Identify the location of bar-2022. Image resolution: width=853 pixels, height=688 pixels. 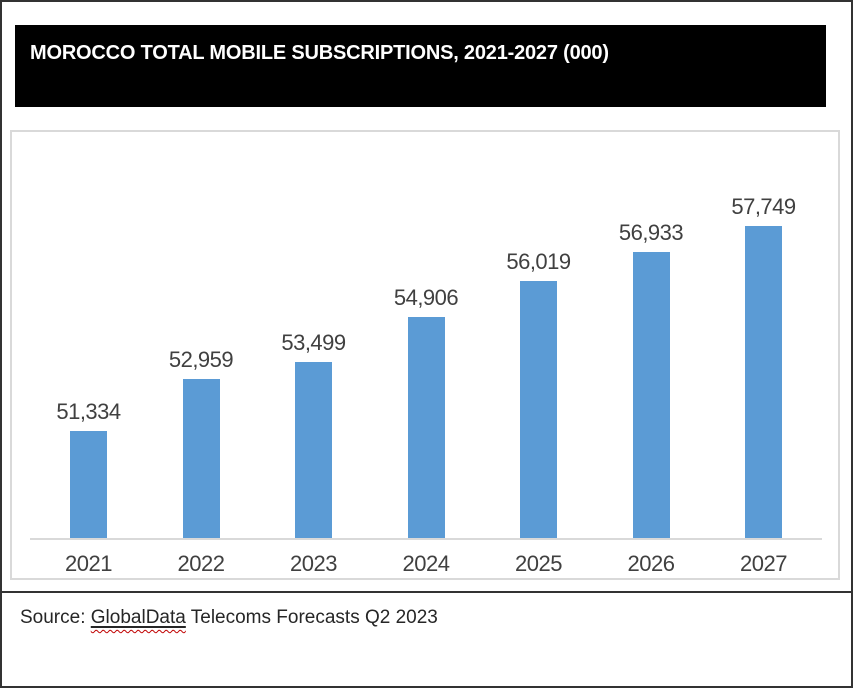
(201, 458).